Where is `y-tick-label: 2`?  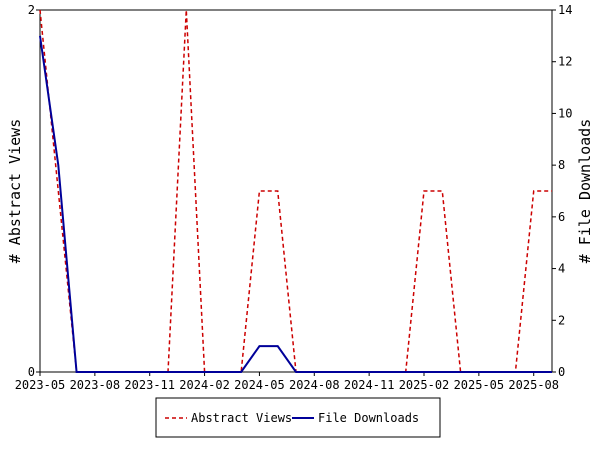
y-tick-label: 2 is located at coordinates (31, 10).